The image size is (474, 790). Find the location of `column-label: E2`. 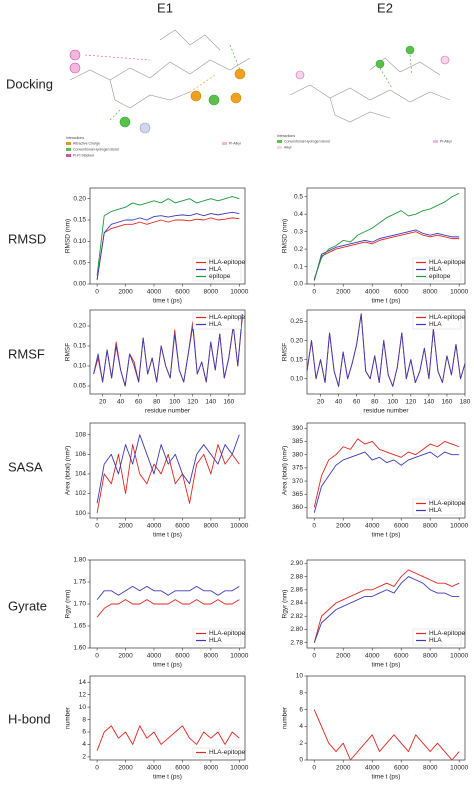

column-label: E2 is located at coordinates (385, 7).